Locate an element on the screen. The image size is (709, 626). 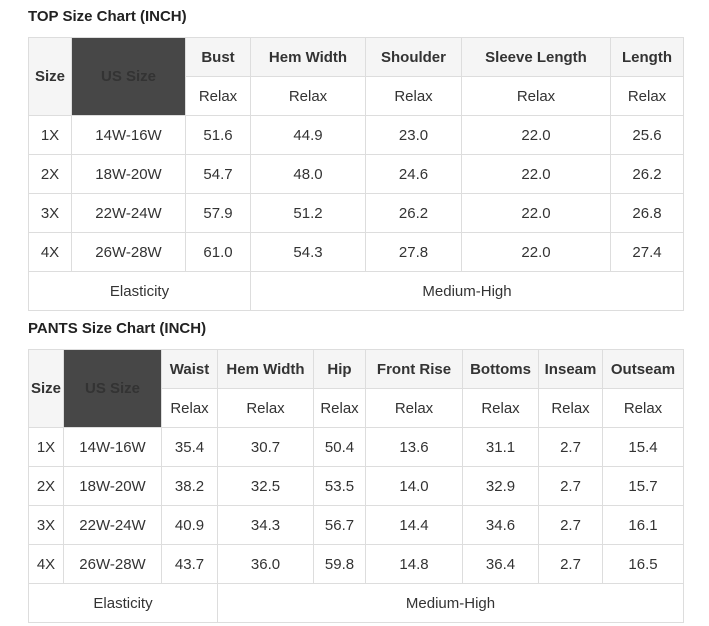
value-cell: 27.8 is located at coordinates (413, 252).